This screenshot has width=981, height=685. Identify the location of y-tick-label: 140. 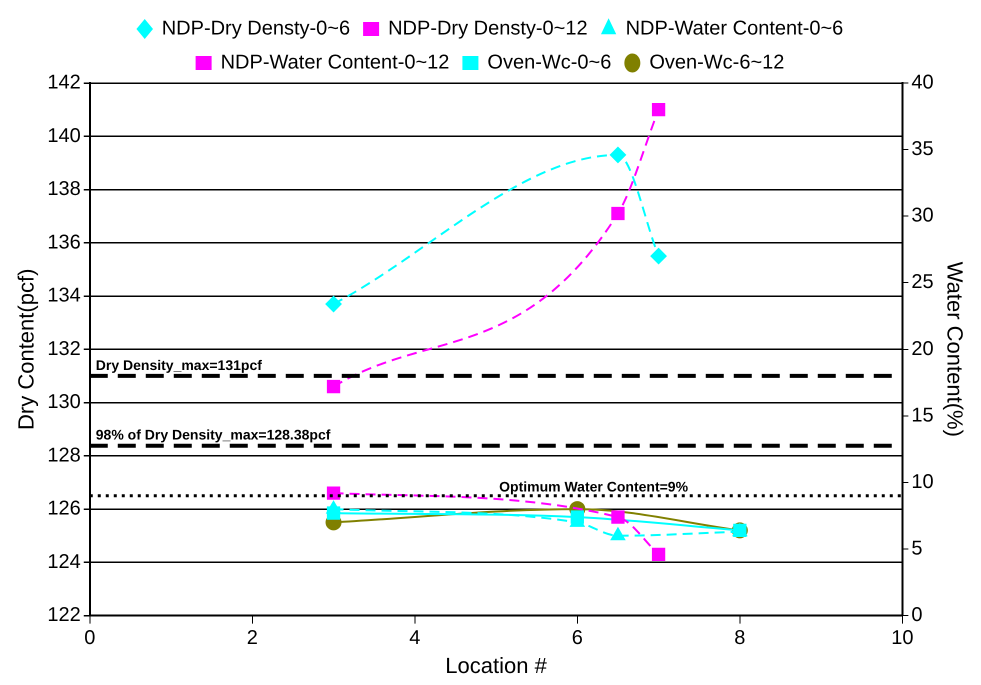
(64, 135).